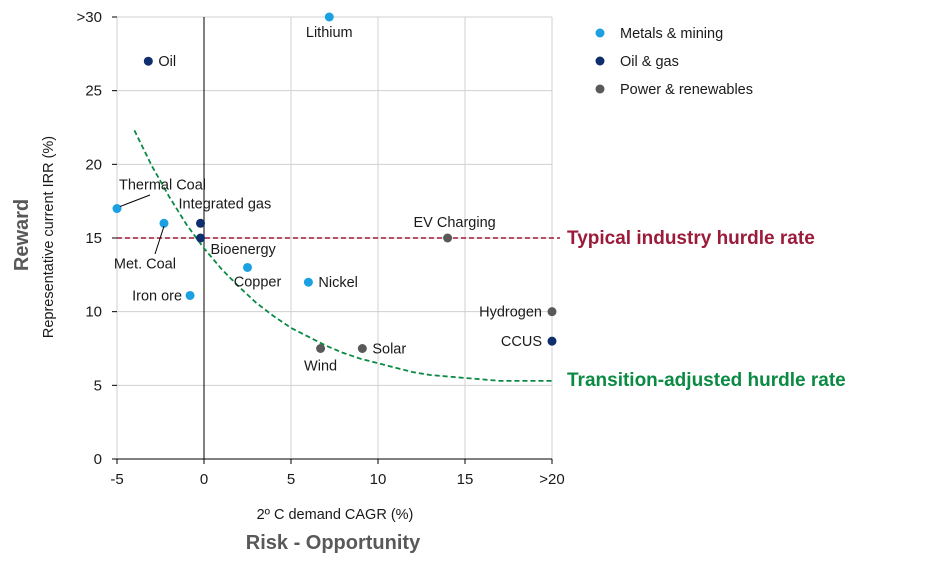 This screenshot has height=566, width=947. What do you see at coordinates (448, 238) in the screenshot?
I see `point-ev-charging` at bounding box center [448, 238].